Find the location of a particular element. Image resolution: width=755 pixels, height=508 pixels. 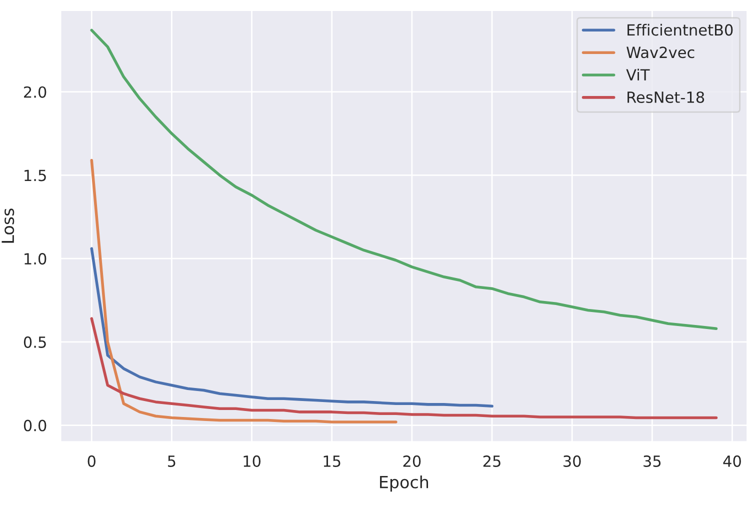

x-tick-label: 40 is located at coordinates (732, 461).